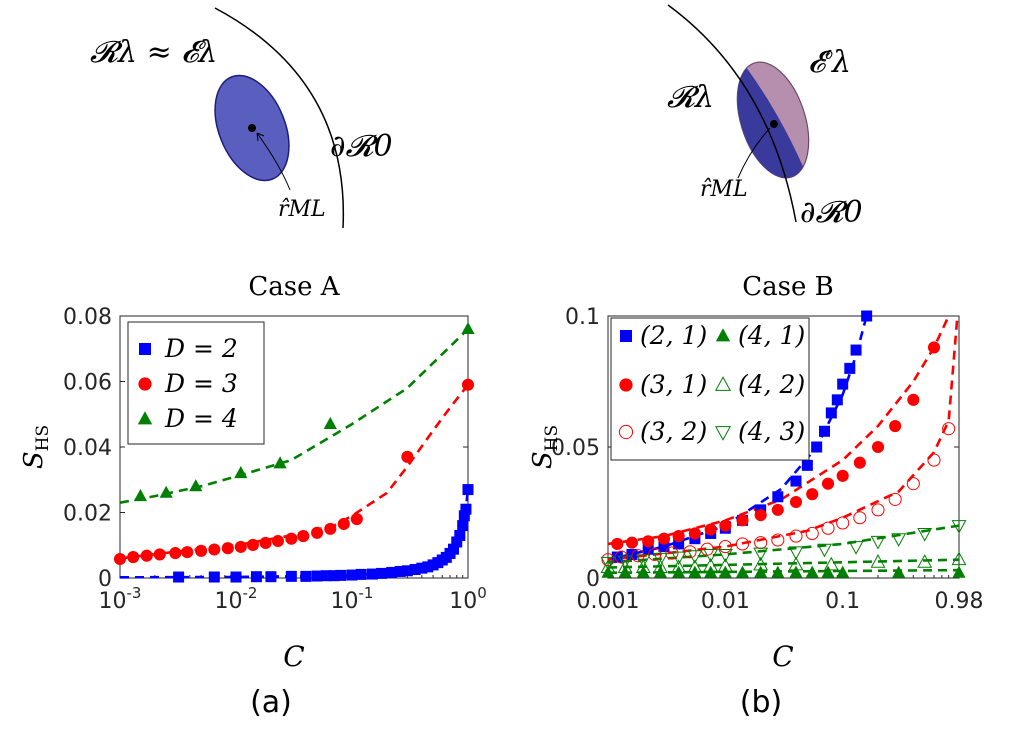 This screenshot has height=729, width=1013. I want to click on x-tick-label: 10⁻², so click(236, 599).